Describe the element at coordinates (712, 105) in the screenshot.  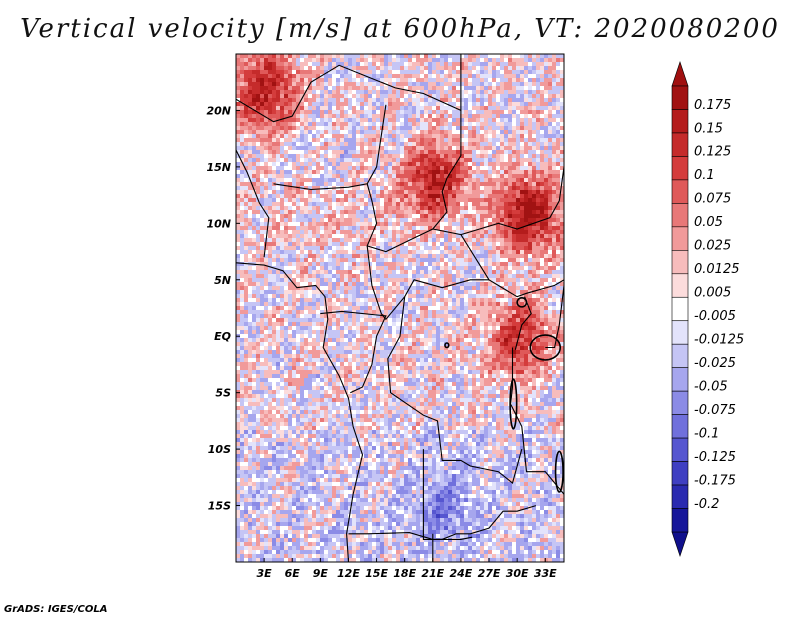
I see `colorbar-label: 0.175` at that location.